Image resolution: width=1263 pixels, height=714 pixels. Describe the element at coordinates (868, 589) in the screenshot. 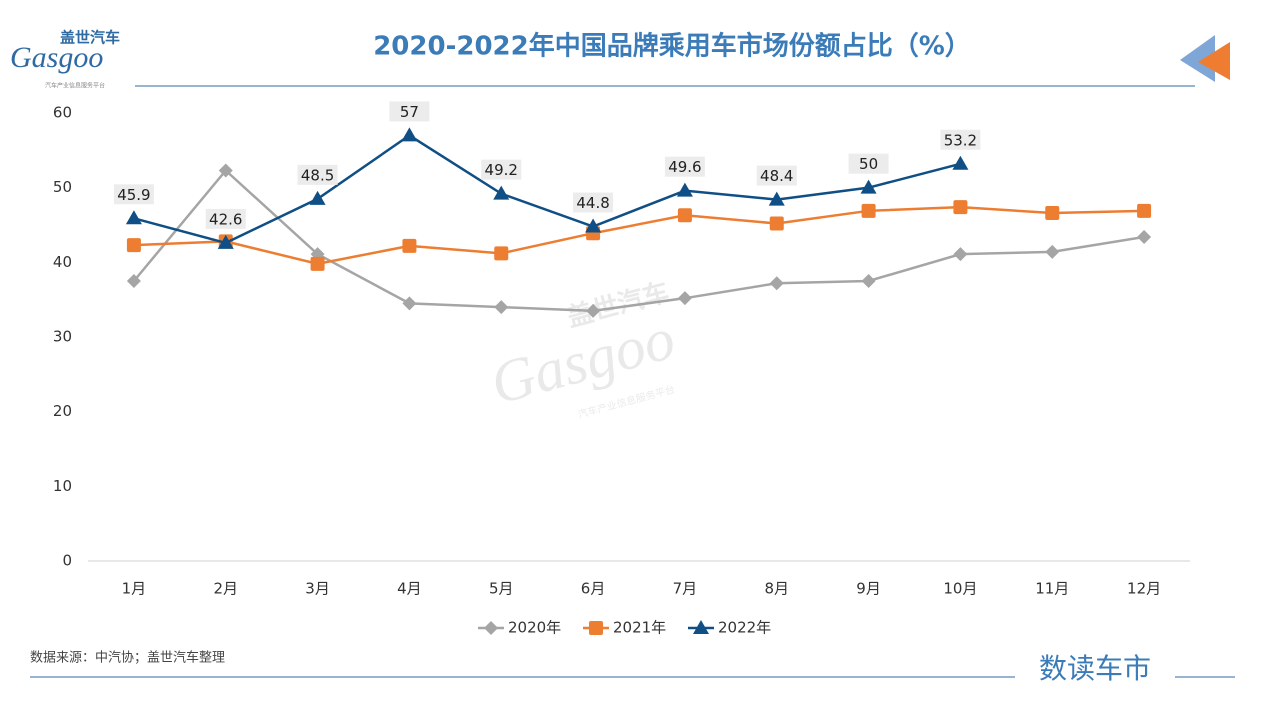

I see `x-tick-label: 9月` at that location.